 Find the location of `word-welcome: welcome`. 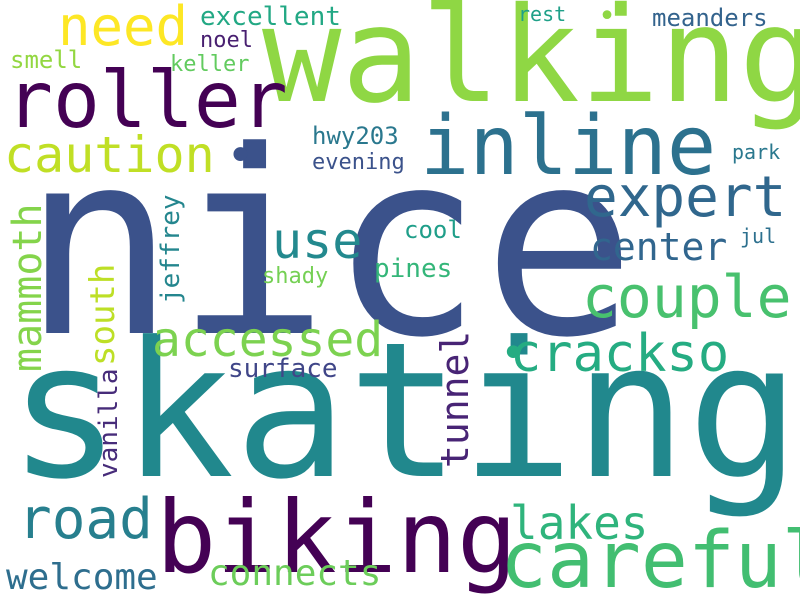

word-welcome: welcome is located at coordinates (82, 577).